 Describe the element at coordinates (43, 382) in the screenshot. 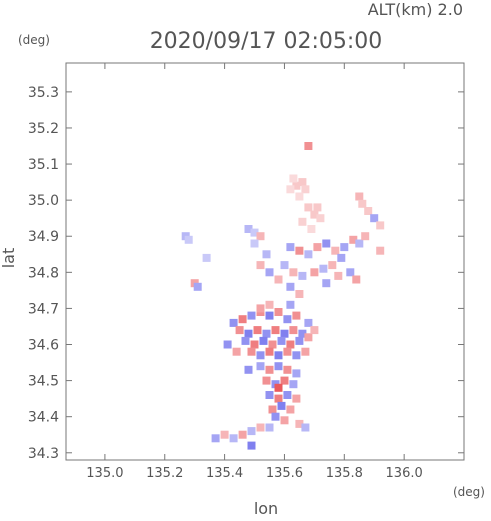

I see `y-tick-label: 34.5` at that location.